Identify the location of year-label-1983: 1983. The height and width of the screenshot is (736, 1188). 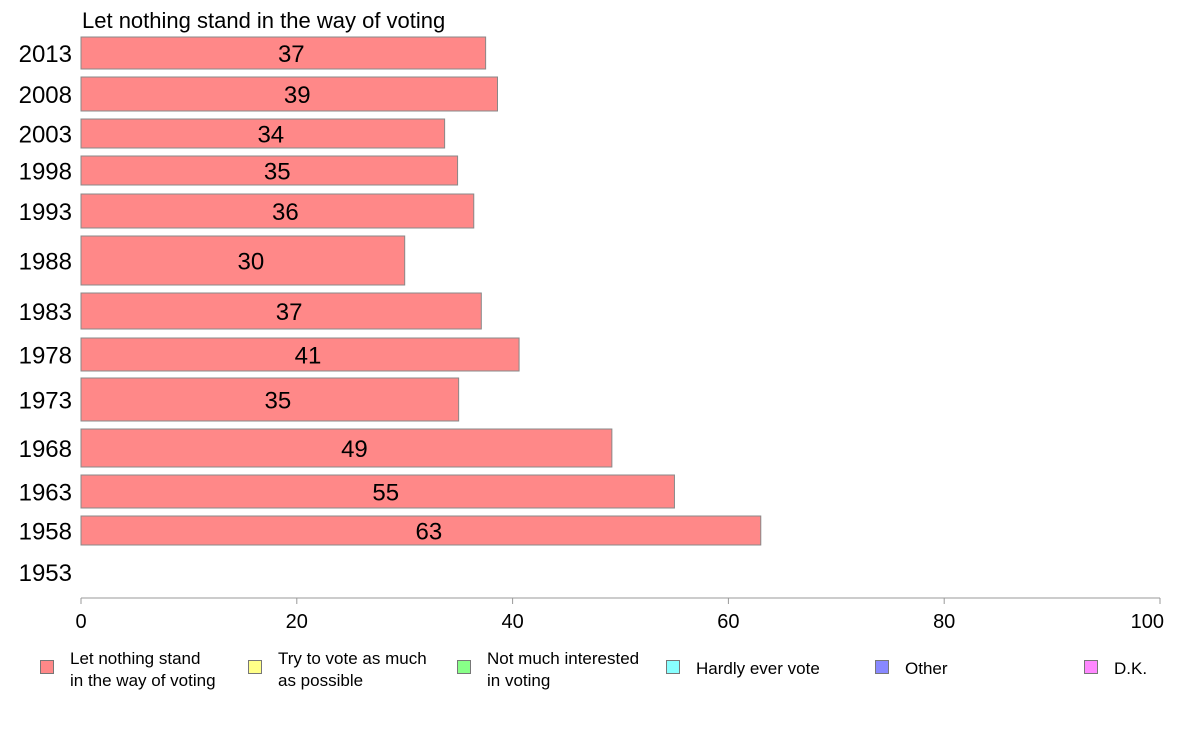
(45, 312).